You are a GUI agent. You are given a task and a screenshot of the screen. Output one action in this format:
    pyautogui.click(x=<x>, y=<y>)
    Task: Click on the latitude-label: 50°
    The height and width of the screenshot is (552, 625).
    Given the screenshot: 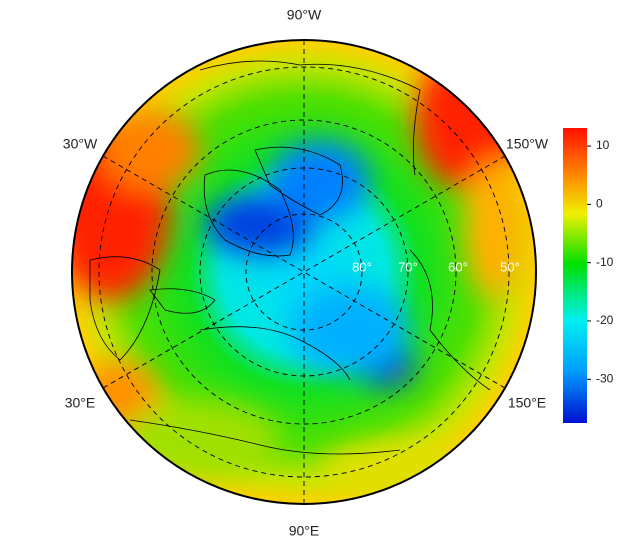 What is the action you would take?
    pyautogui.click(x=510, y=266)
    